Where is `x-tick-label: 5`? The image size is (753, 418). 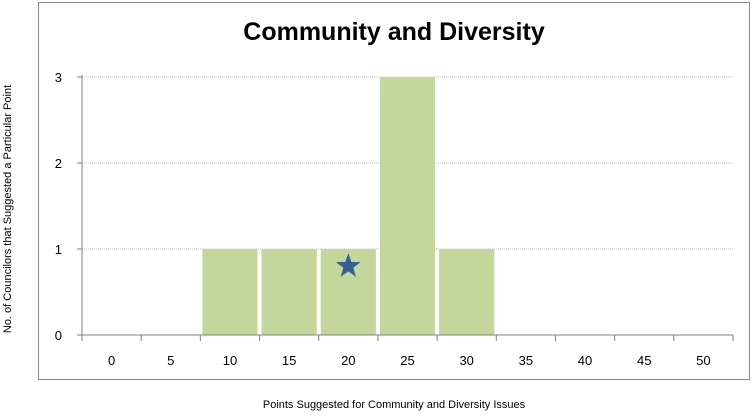
x-tick-label: 5 is located at coordinates (170, 360).